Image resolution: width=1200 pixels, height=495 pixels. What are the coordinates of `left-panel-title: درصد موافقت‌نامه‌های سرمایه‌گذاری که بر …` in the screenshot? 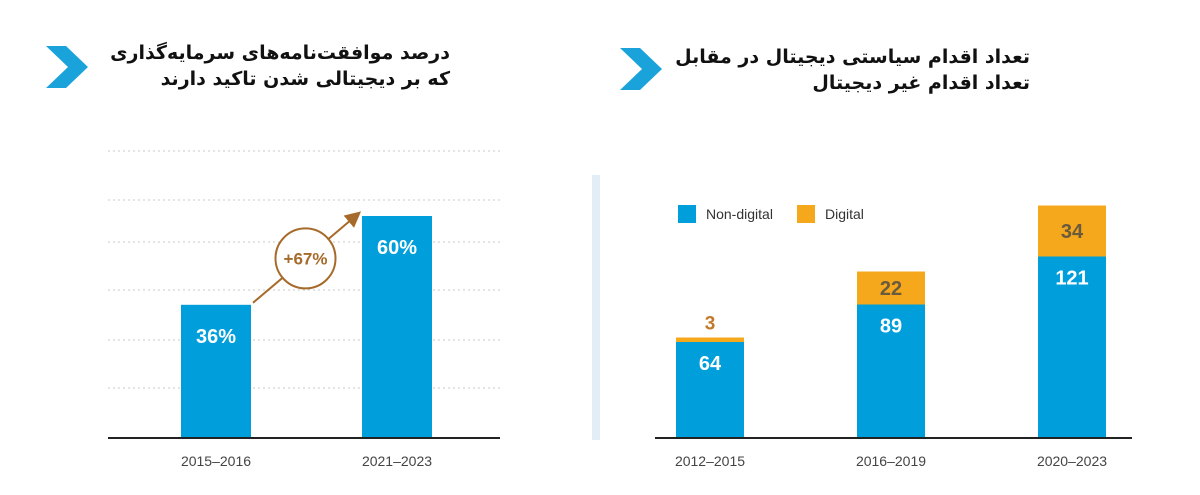 It's located at (275, 66).